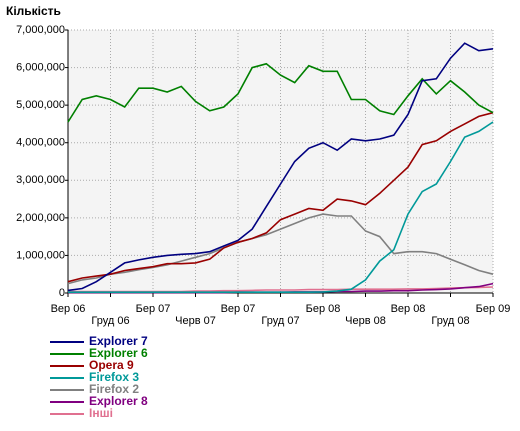  What do you see at coordinates (114, 377) in the screenshot?
I see `legend-label: Firefox 3` at bounding box center [114, 377].